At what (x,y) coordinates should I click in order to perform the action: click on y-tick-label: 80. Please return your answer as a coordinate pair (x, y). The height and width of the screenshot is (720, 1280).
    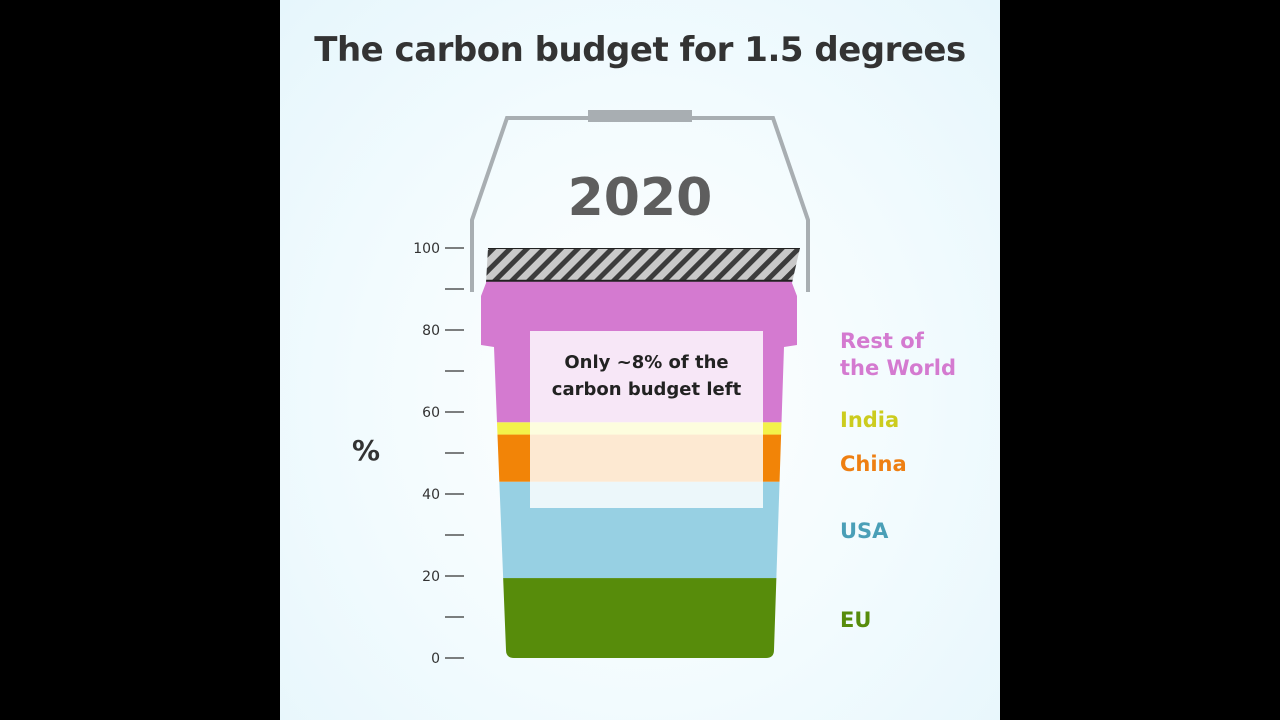
    Looking at the image, I should click on (431, 331).